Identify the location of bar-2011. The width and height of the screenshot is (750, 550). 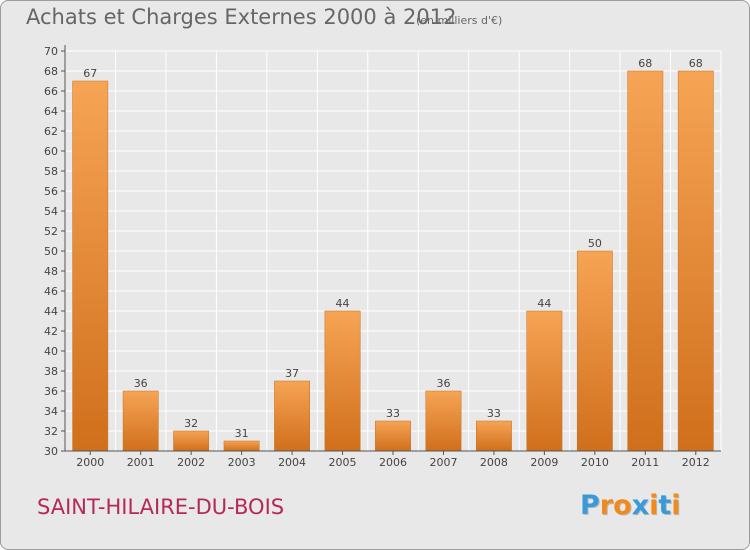
(645, 261).